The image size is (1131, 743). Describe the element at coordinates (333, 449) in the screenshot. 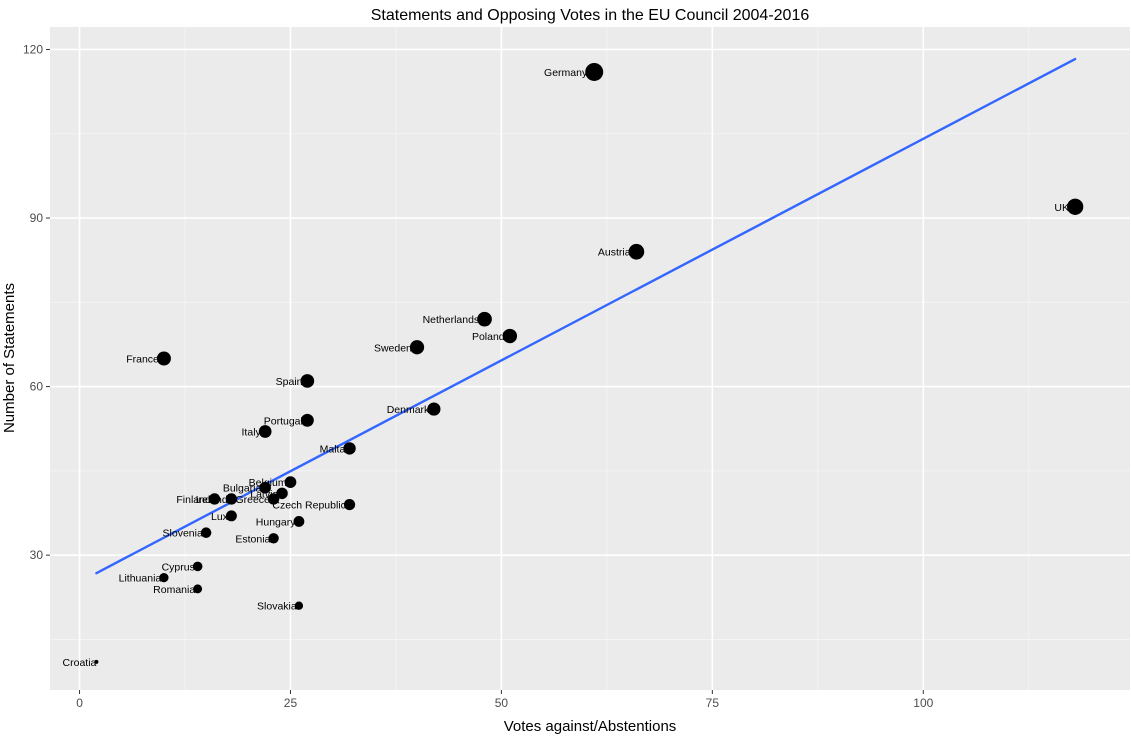

I see `point-label: Malta` at that location.